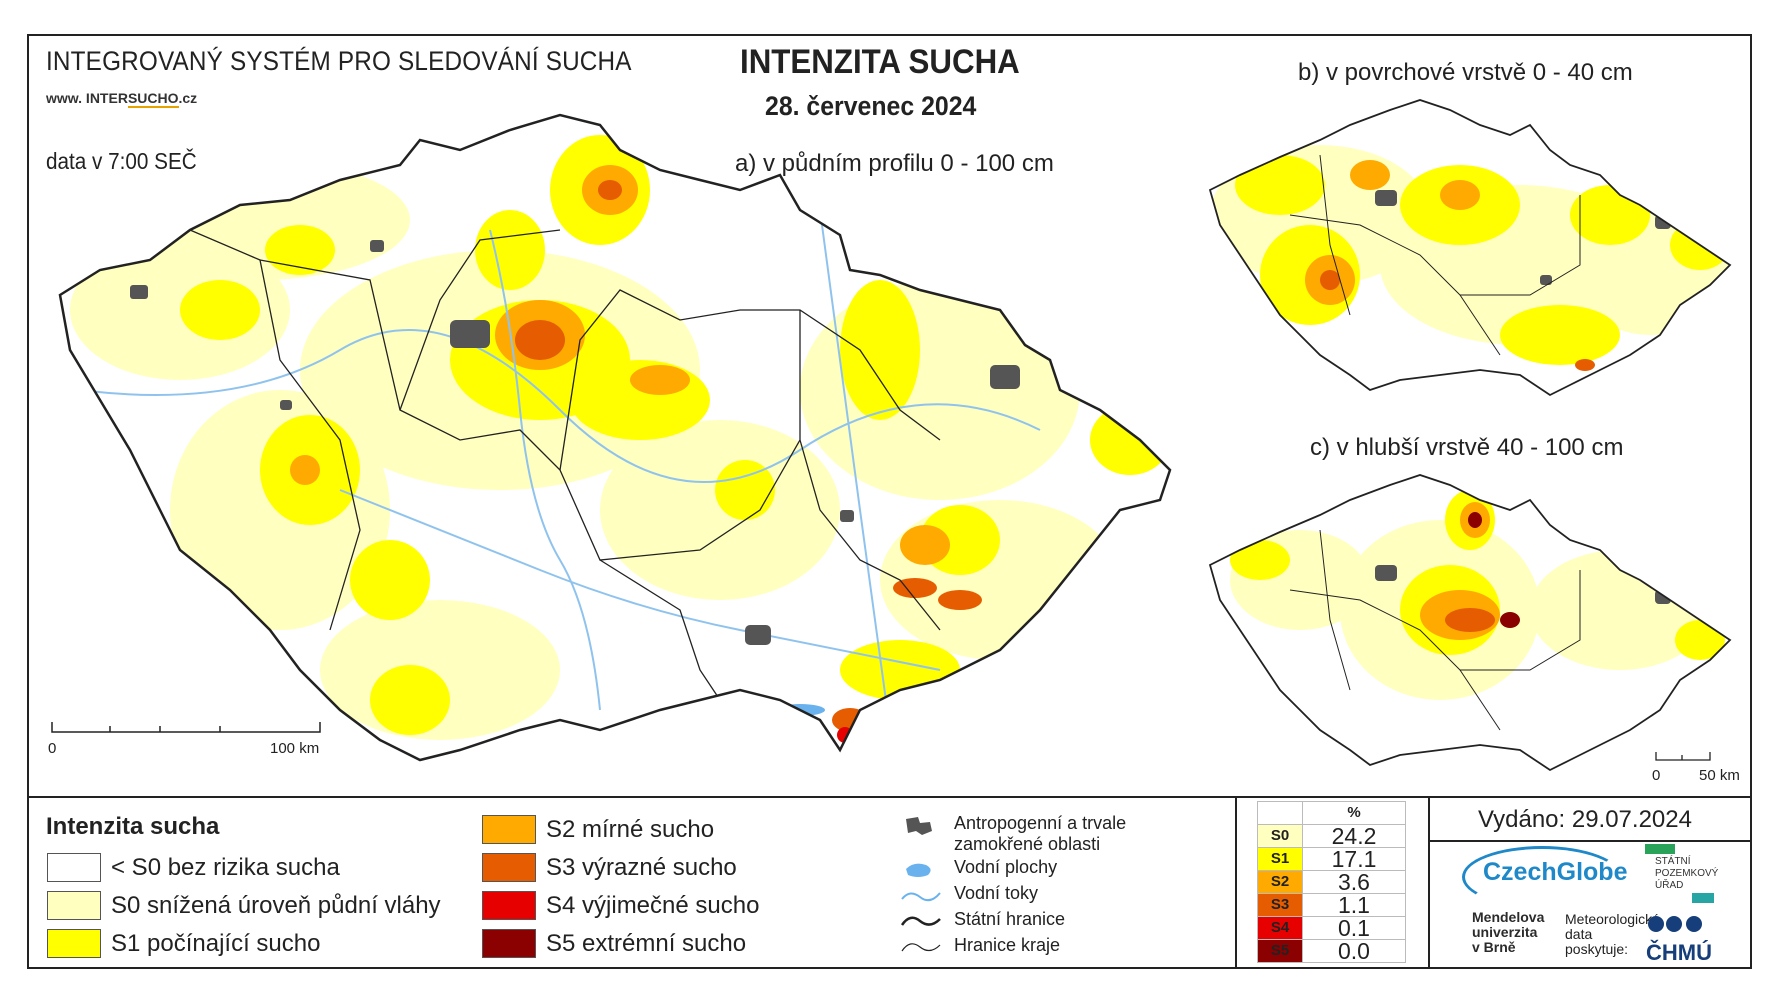 This screenshot has height=1003, width=1772. I want to click on issued-divider, so click(1591, 841).